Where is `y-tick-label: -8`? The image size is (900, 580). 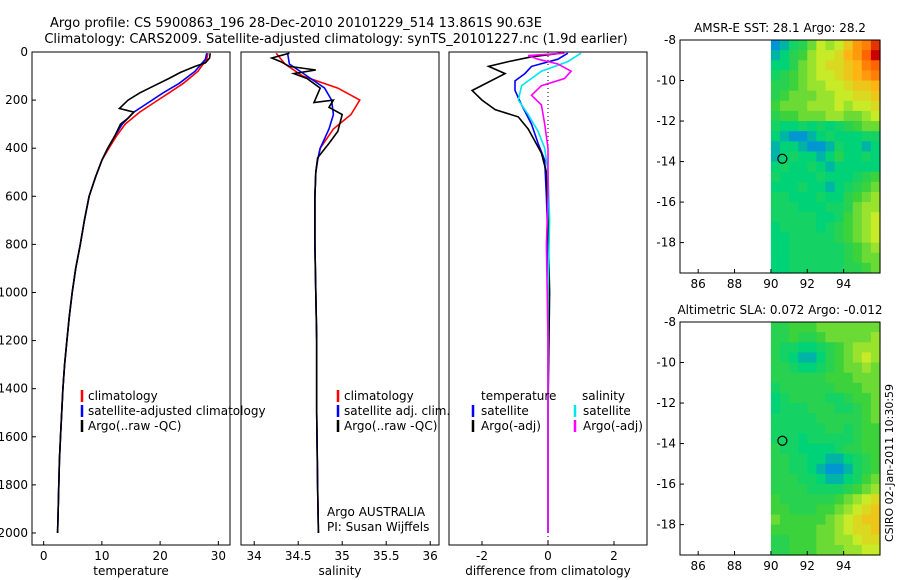 y-tick-label: -8 is located at coordinates (670, 322).